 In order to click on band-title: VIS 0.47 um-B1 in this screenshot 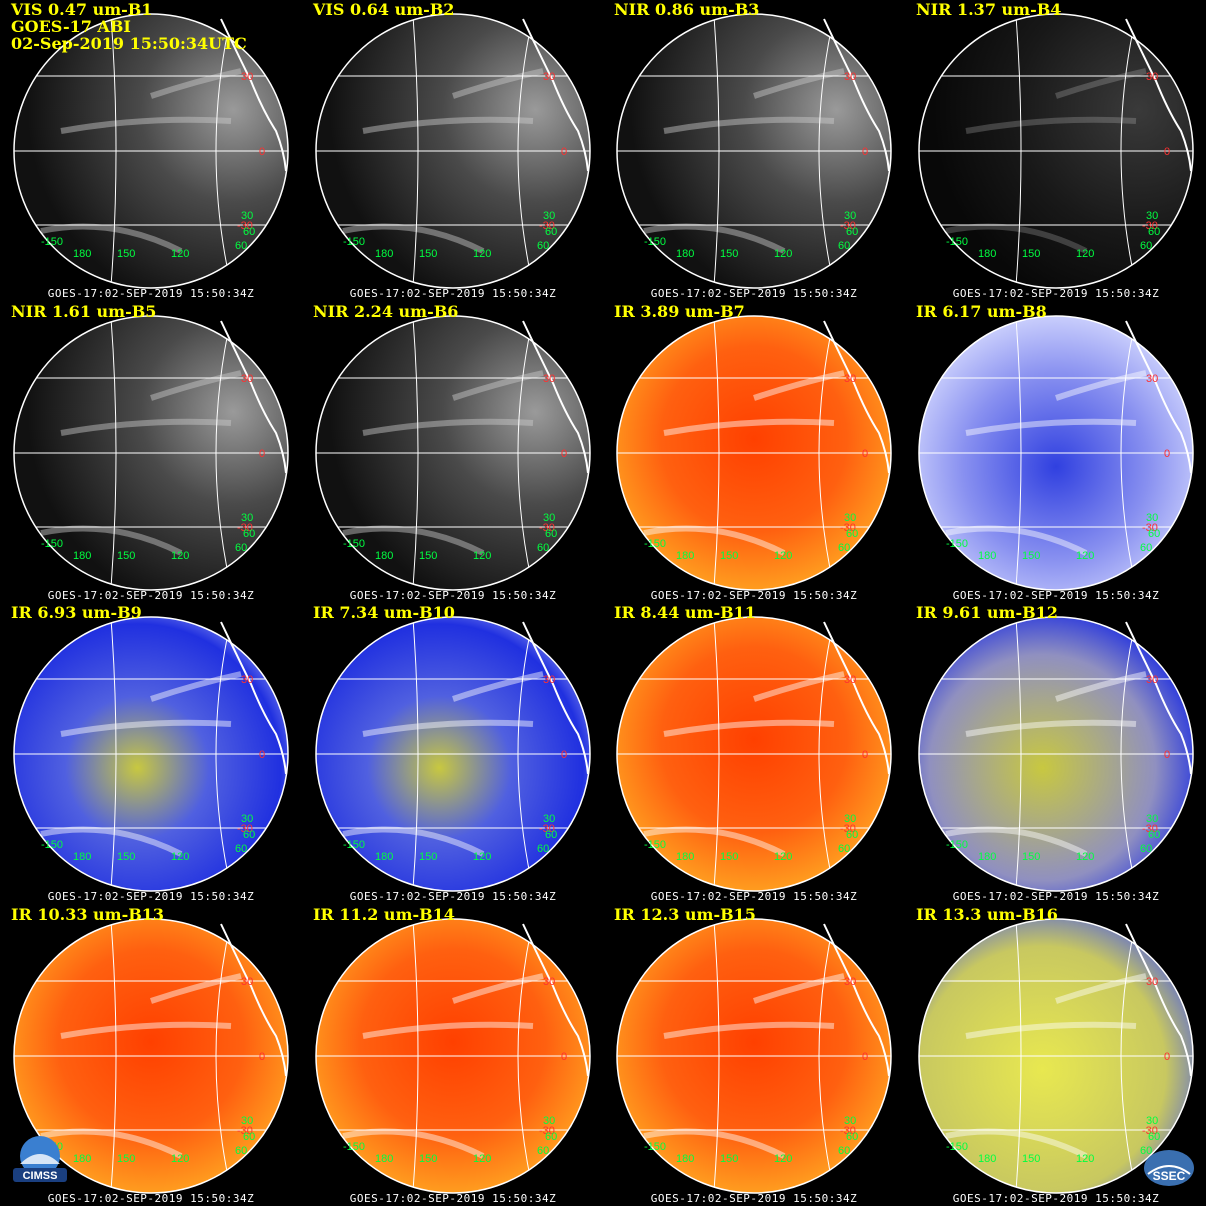, I will do `click(82, 10)`.